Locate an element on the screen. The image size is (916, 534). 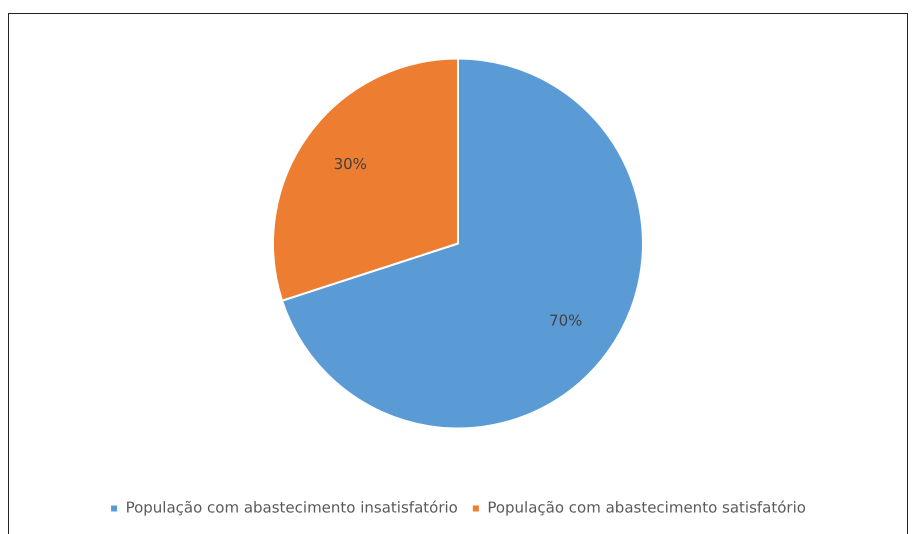
legend-label: População com abastecimento satisfatório is located at coordinates (646, 507).